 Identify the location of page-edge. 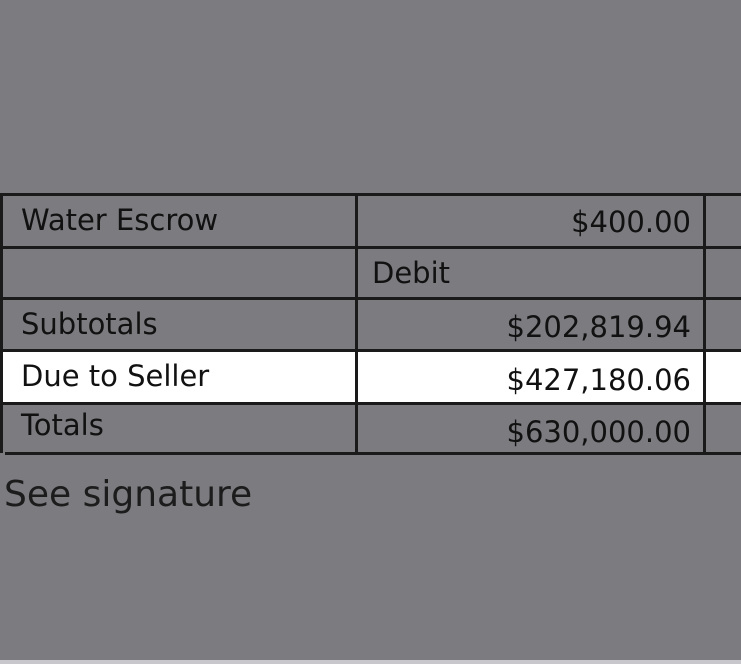
(370, 662).